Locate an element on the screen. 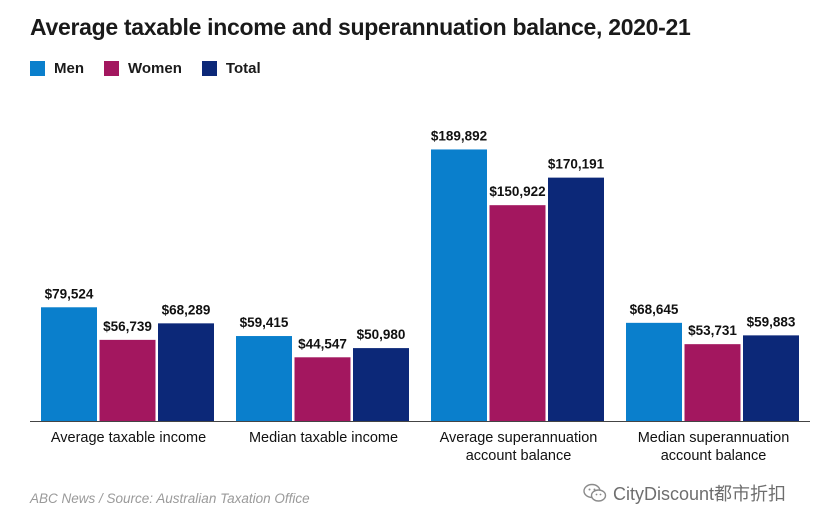 This screenshot has width=838, height=528. legend-swatch-men is located at coordinates (37, 68).